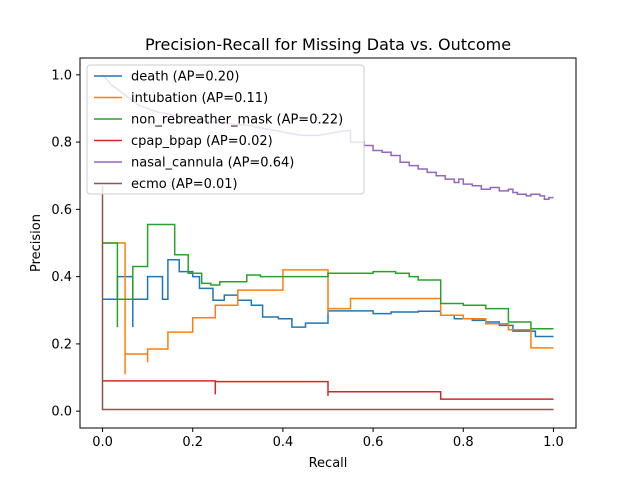 The height and width of the screenshot is (480, 640). What do you see at coordinates (61, 75) in the screenshot?
I see `y-tick-label: 1.0` at bounding box center [61, 75].